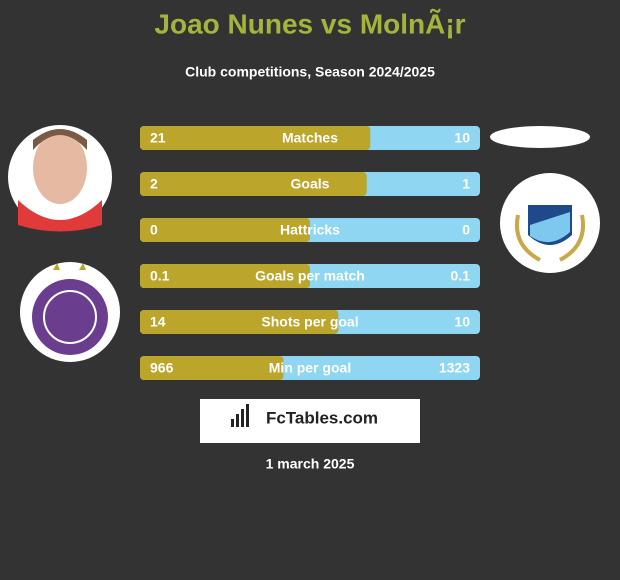 The height and width of the screenshot is (580, 620). I want to click on right-value: 1, so click(466, 184).